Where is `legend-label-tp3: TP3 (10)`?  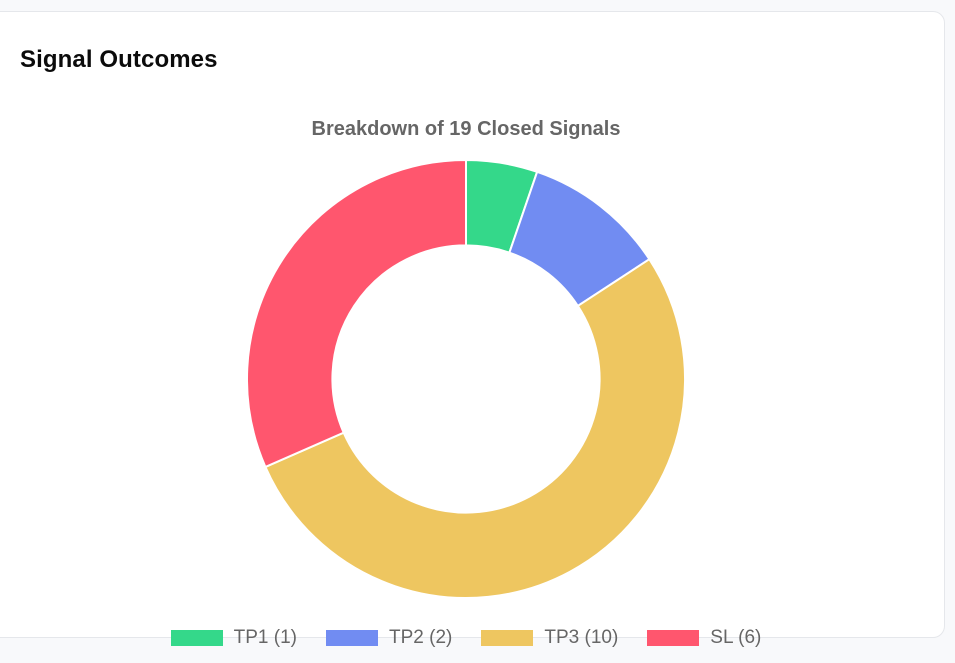 legend-label-tp3: TP3 (10) is located at coordinates (581, 637).